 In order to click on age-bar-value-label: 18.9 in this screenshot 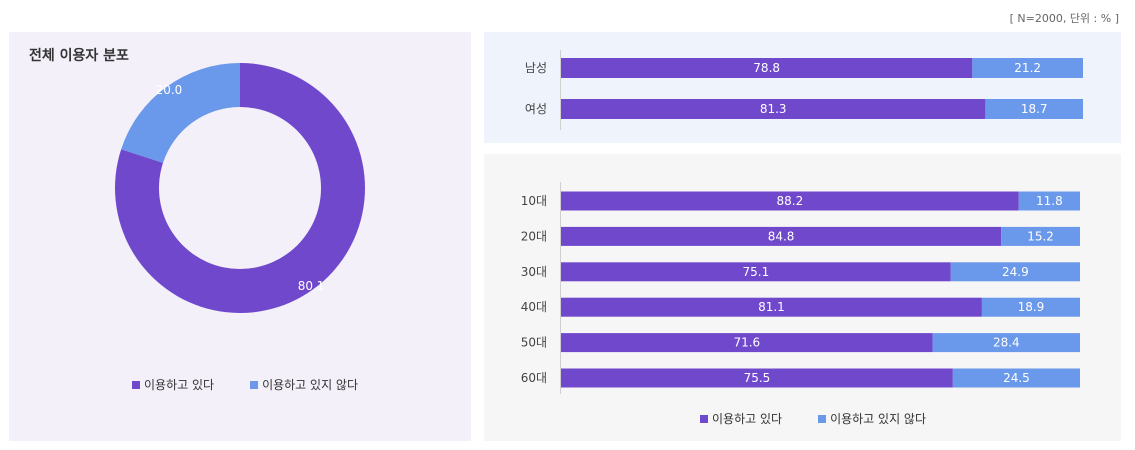, I will do `click(1031, 307)`.